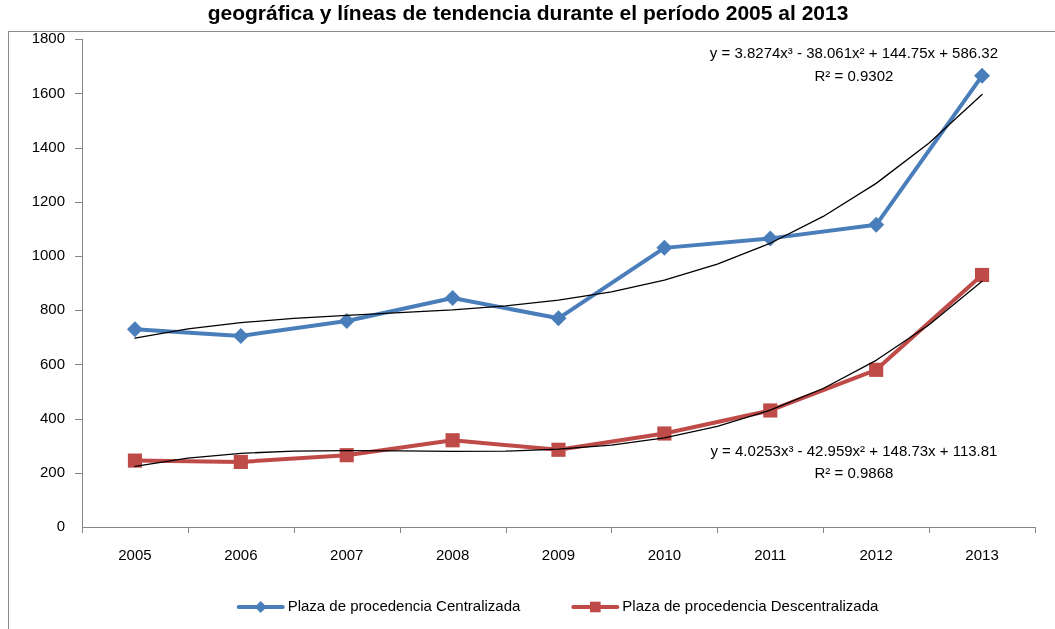 The width and height of the screenshot is (1055, 629). I want to click on y-tick-label: 1200, so click(48, 200).